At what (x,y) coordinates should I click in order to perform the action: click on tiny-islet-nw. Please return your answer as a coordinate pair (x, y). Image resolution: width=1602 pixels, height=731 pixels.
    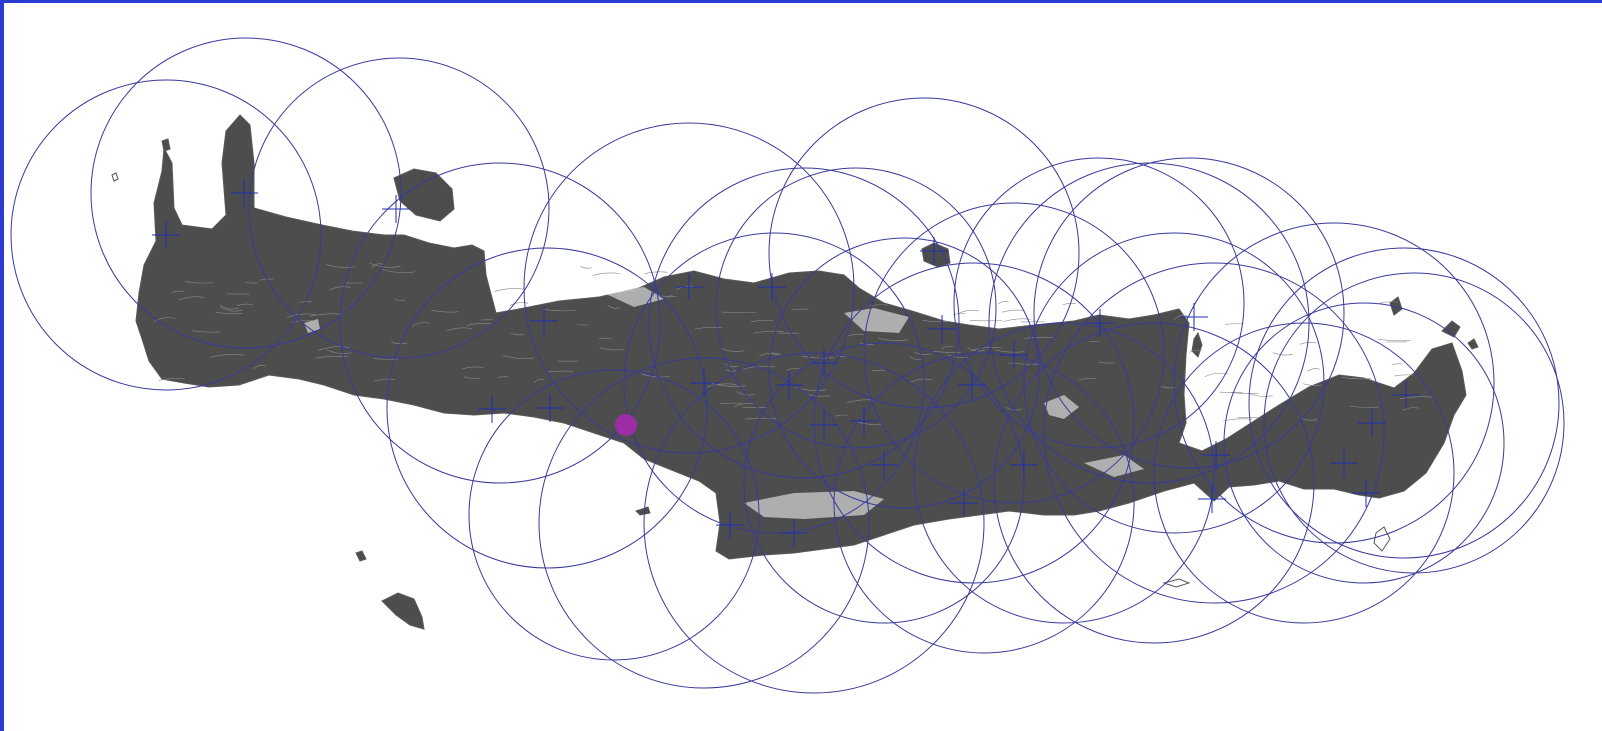
    Looking at the image, I should click on (166, 145).